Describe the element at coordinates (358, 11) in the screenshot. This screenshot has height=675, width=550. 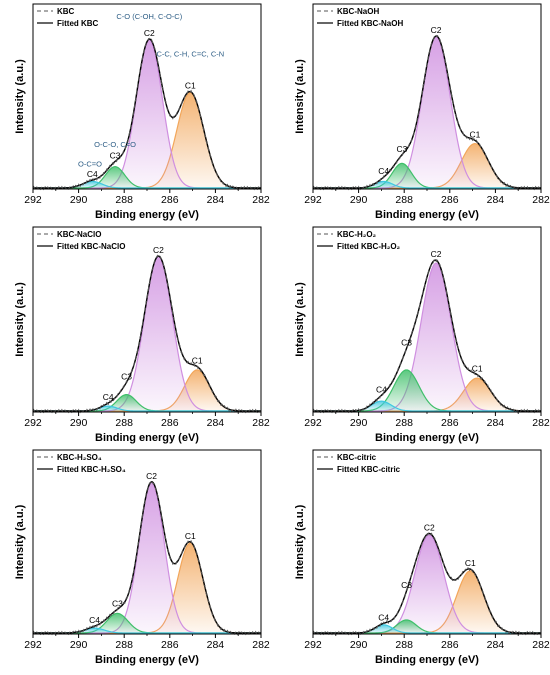
I see `legend-entry-raw: KBC-NaOH` at that location.